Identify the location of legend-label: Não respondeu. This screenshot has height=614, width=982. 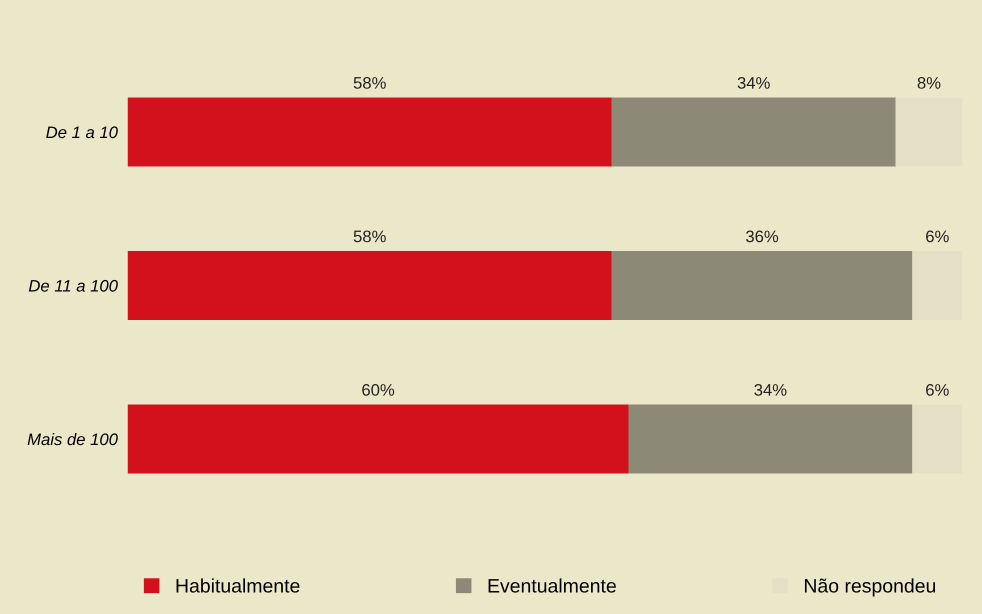
(870, 587).